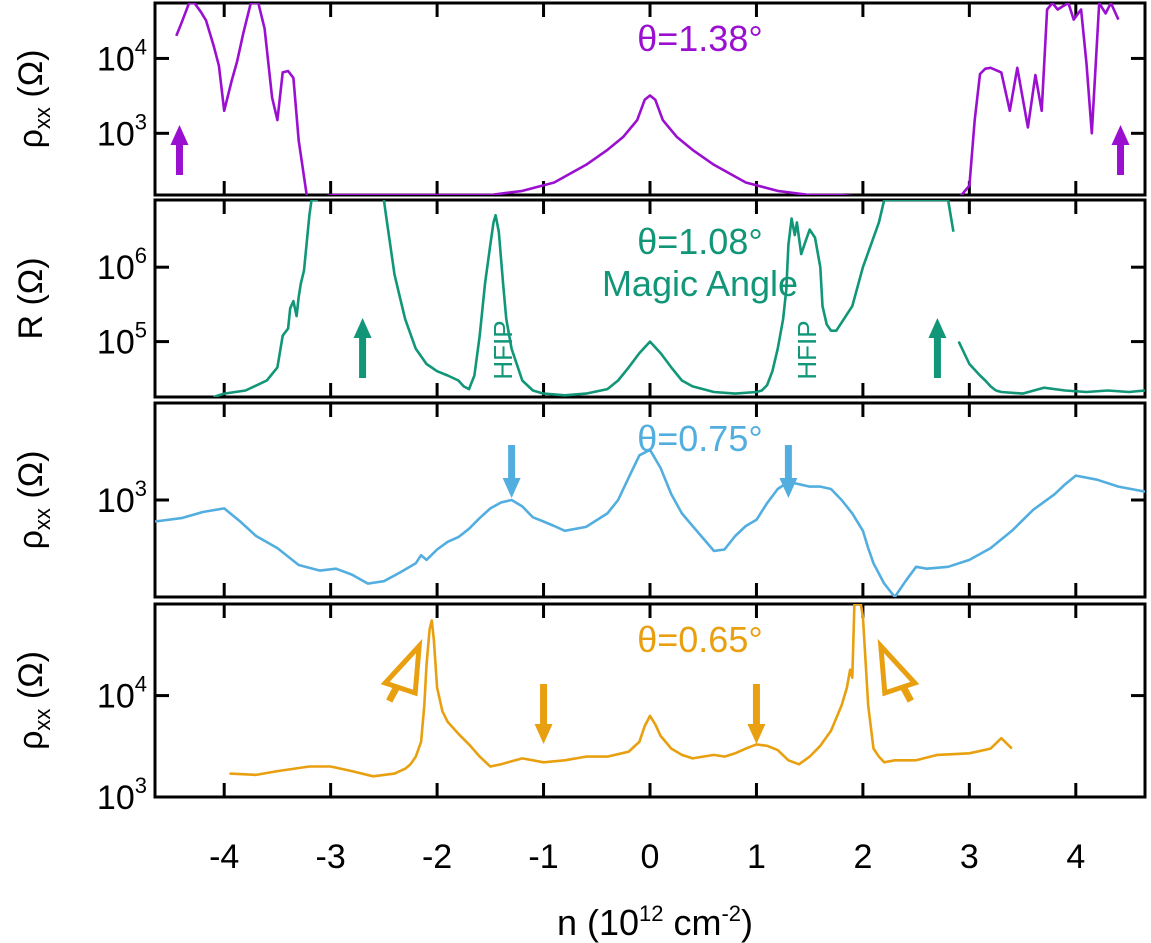 This screenshot has height=943, width=1151. I want to click on x-tick-label: 4, so click(1075, 857).